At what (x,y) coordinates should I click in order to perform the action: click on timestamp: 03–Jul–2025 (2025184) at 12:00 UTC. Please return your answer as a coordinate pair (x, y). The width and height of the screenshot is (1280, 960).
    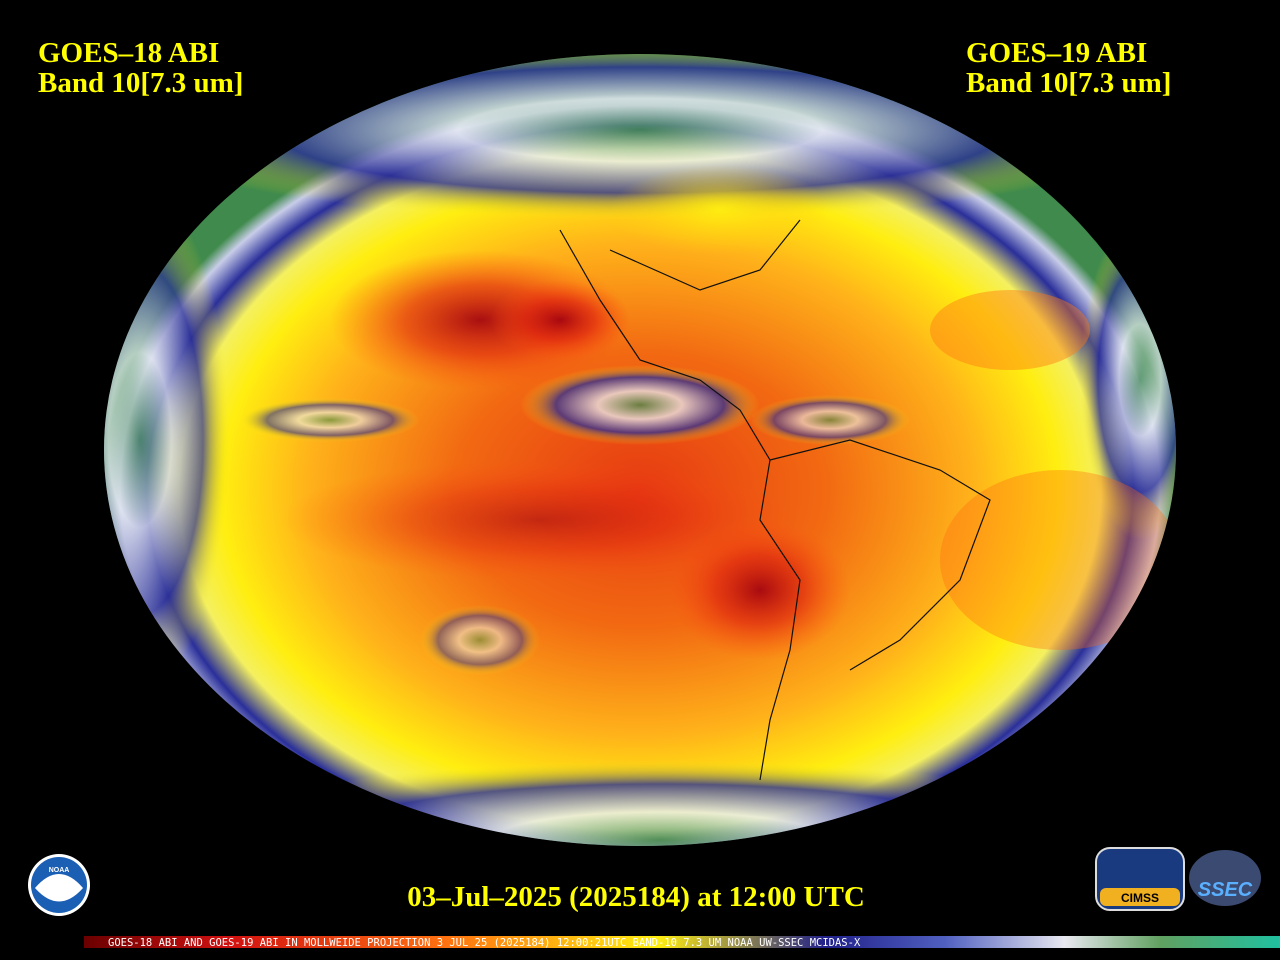
    Looking at the image, I should click on (636, 897).